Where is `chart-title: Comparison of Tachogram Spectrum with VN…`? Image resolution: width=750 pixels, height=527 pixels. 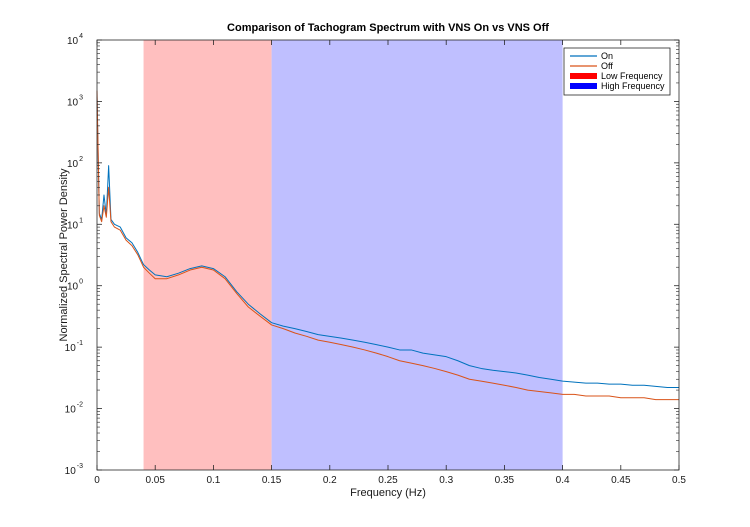
chart-title: Comparison of Tachogram Spectrum with VN… is located at coordinates (388, 28).